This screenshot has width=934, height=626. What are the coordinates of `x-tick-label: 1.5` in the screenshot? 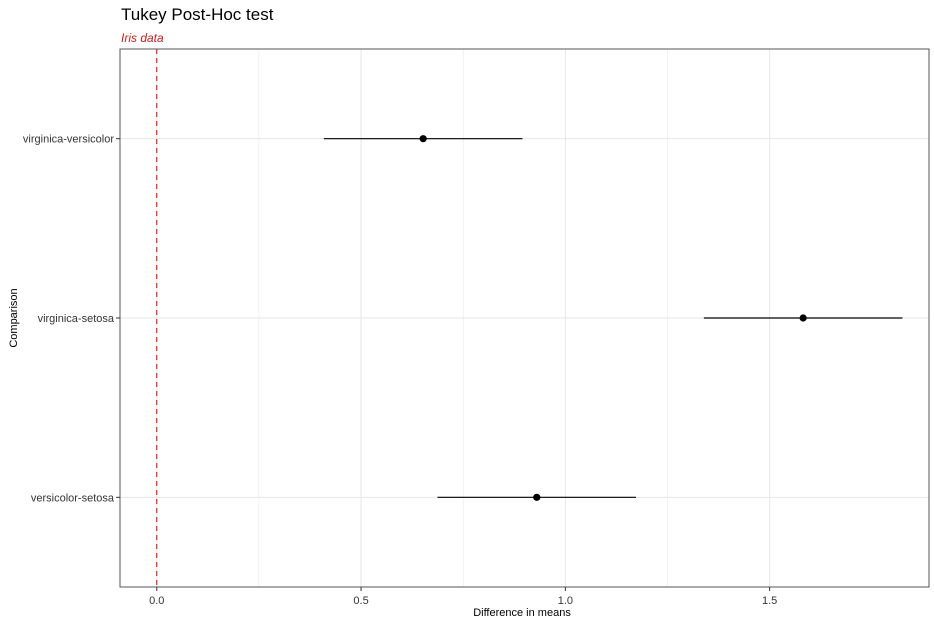 It's located at (769, 601).